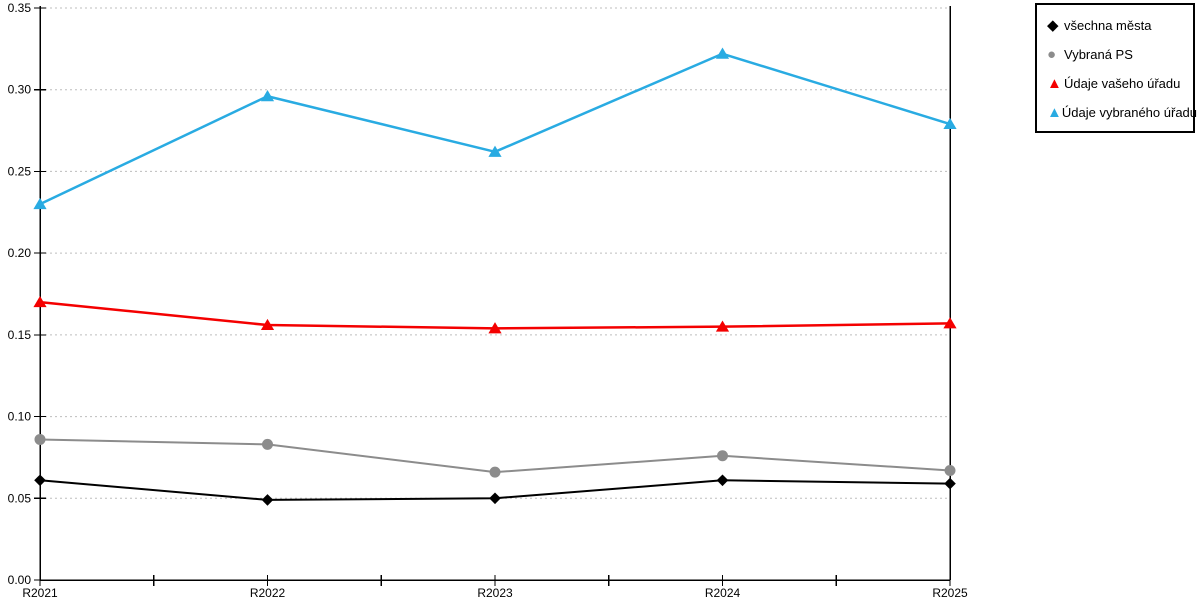 The image size is (1200, 600). What do you see at coordinates (20, 498) in the screenshot?
I see `y-tick-label: 0.05` at bounding box center [20, 498].